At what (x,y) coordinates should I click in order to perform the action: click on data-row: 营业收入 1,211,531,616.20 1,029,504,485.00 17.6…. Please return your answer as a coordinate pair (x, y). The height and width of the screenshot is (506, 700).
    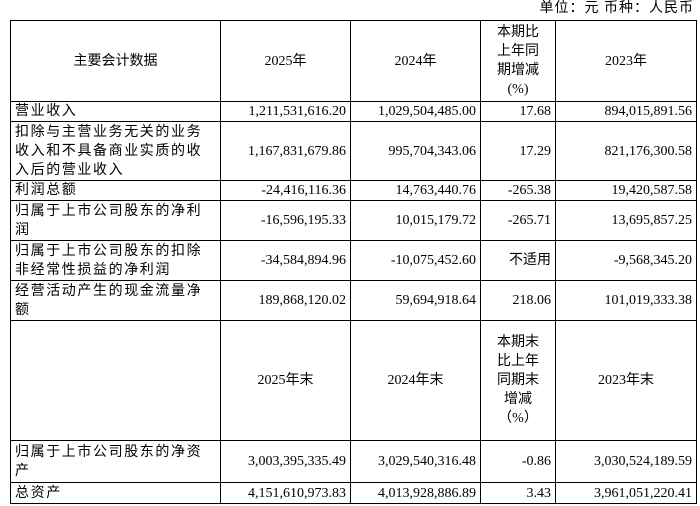
    Looking at the image, I should click on (353, 111).